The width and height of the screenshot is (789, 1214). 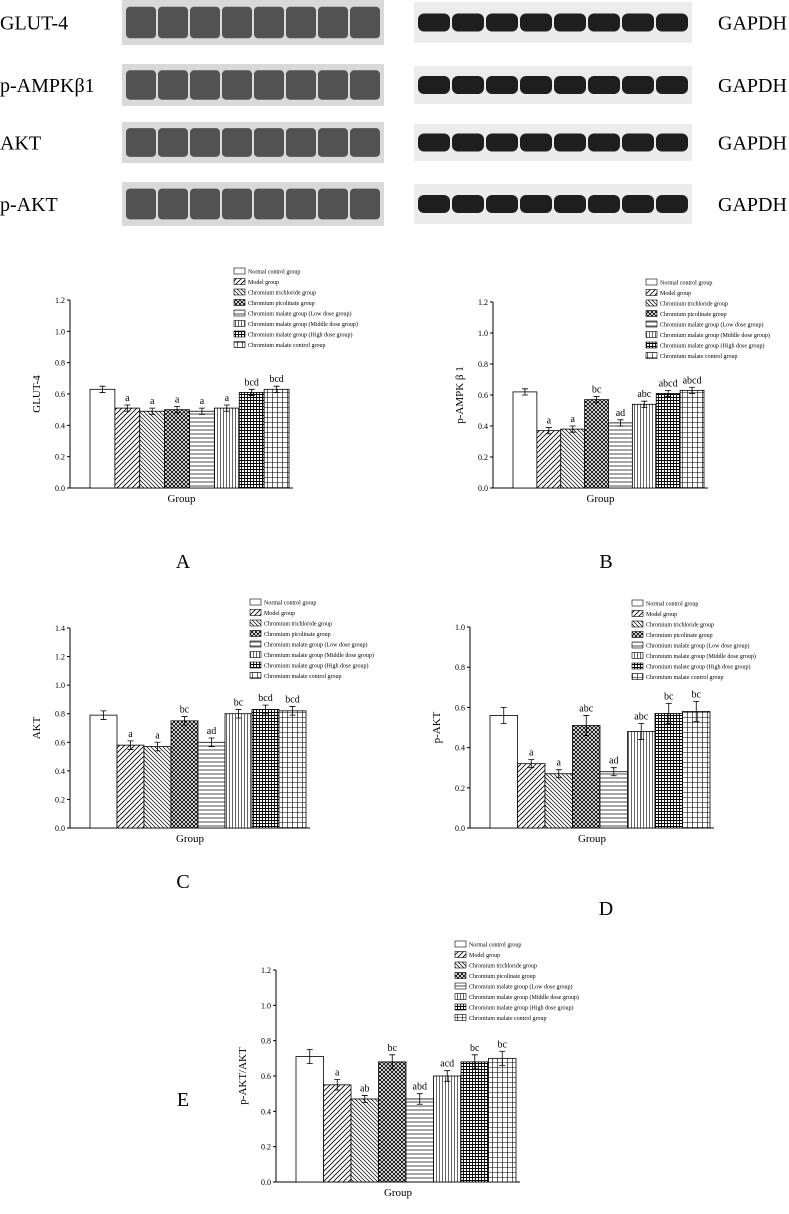 What do you see at coordinates (503, 967) in the screenshot?
I see `legend-label: Chromium trichloride group` at bounding box center [503, 967].